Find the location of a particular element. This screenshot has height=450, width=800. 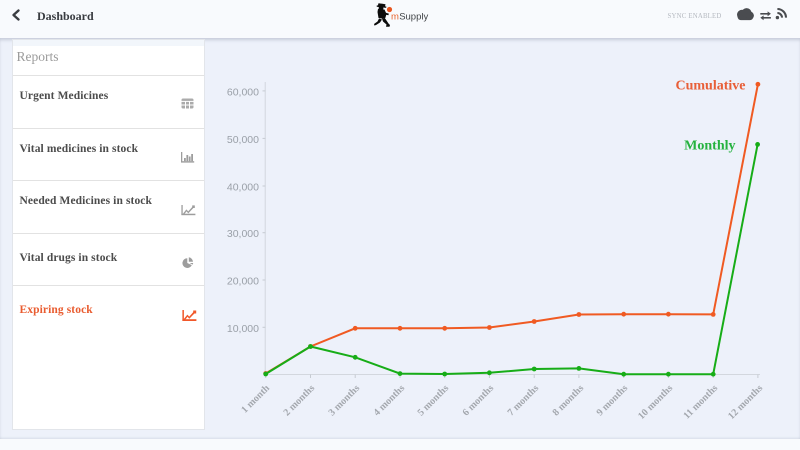

svg-text: 4 months is located at coordinates (390, 401).